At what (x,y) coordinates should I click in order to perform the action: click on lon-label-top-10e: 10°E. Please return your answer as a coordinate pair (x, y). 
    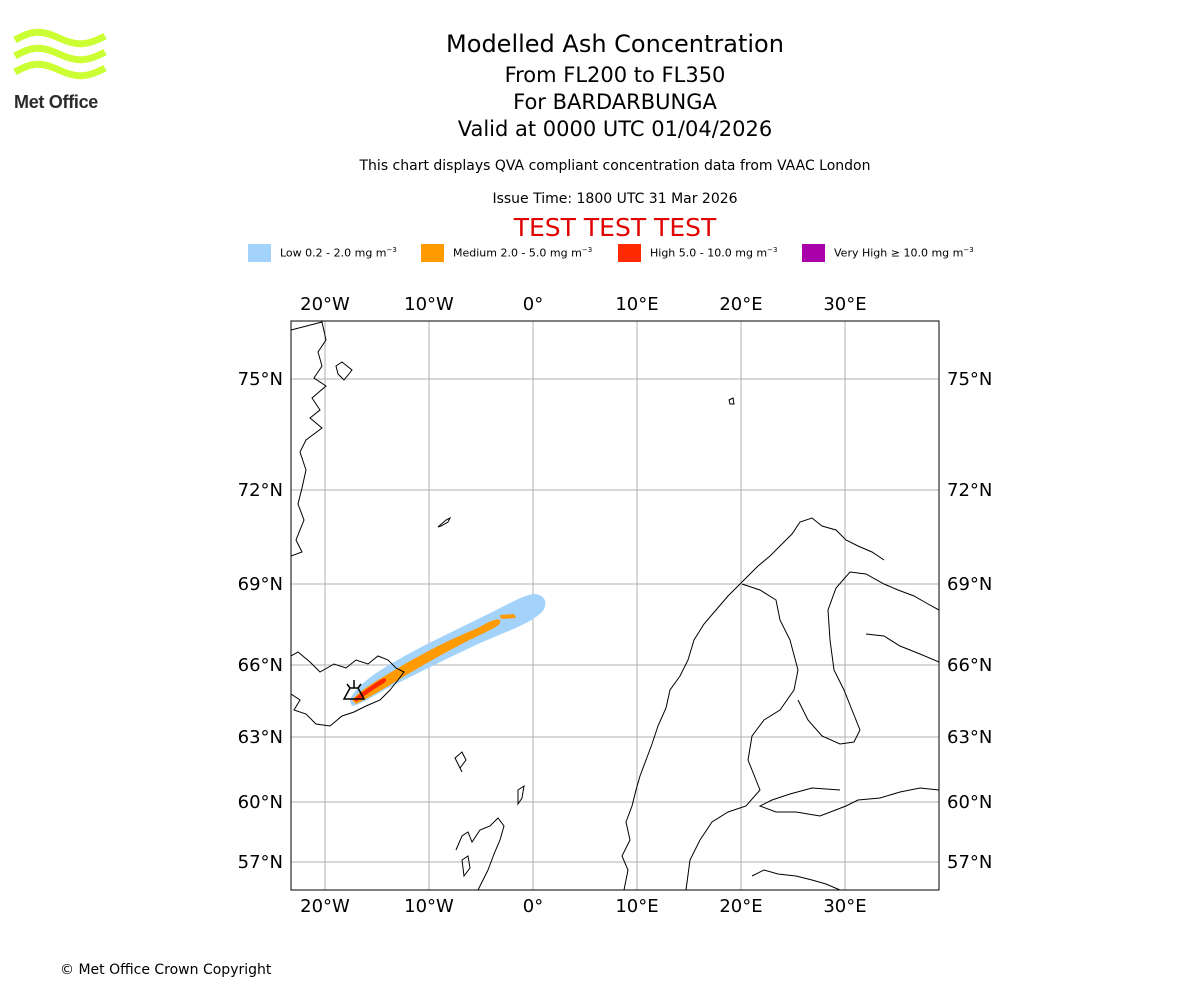
    Looking at the image, I should click on (636, 304).